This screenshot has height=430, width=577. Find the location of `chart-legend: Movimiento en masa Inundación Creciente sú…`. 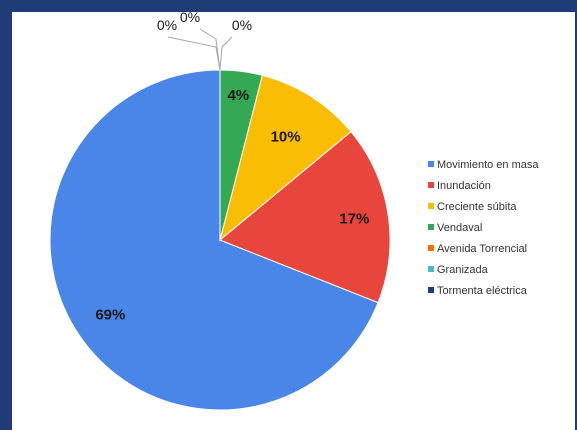

chart-legend: Movimiento en masa Inundación Creciente sú… is located at coordinates (483, 228).